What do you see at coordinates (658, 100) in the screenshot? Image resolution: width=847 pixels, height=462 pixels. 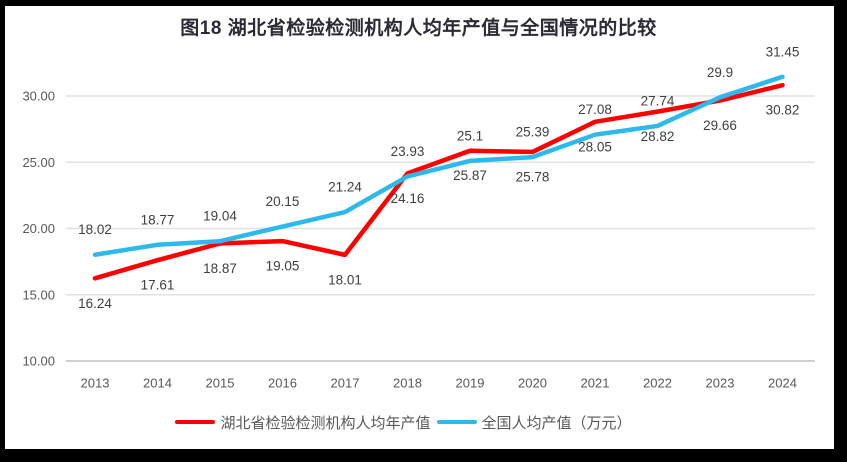 I see `data-label: 27.74` at bounding box center [658, 100].